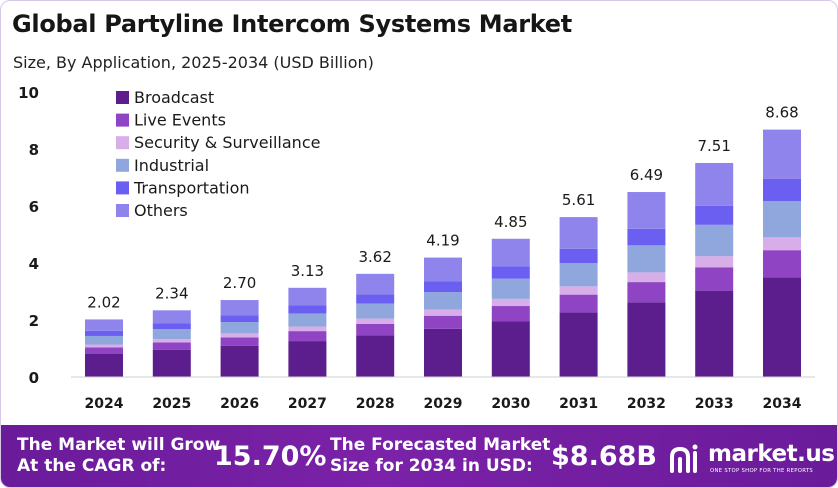  I want to click on forecast-text-line2: Size for 2034 in USD:, so click(431, 466).